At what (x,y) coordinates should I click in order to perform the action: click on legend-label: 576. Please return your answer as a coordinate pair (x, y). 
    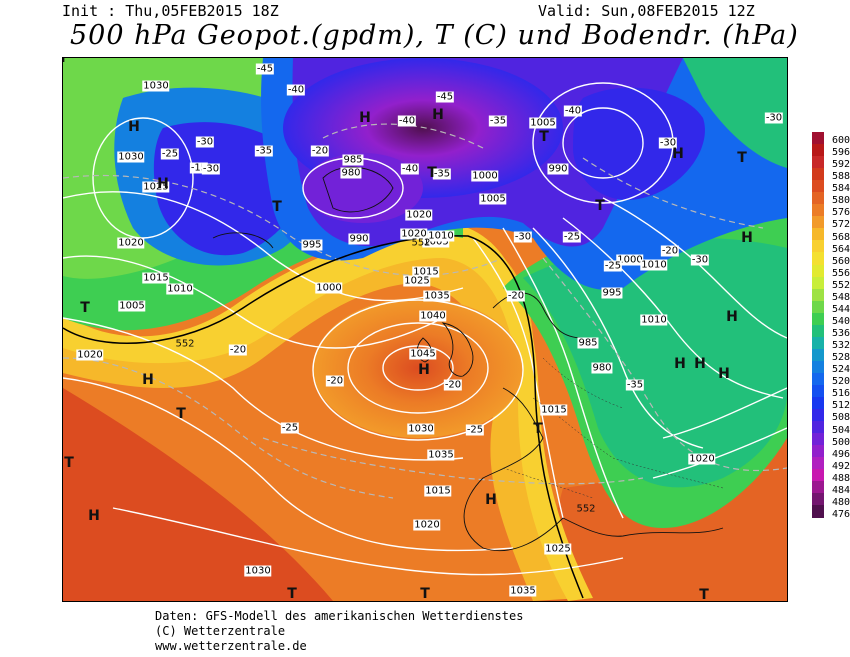
    Looking at the image, I should click on (841, 213).